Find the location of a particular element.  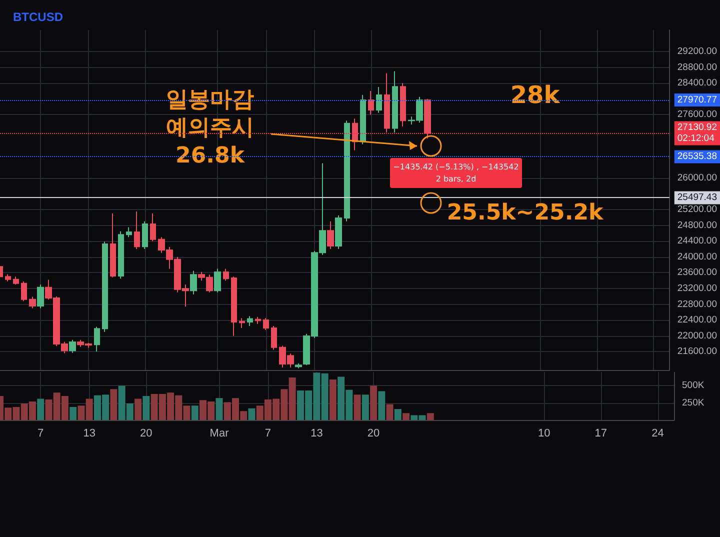

y-tick-label: 26000.00 is located at coordinates (697, 178).